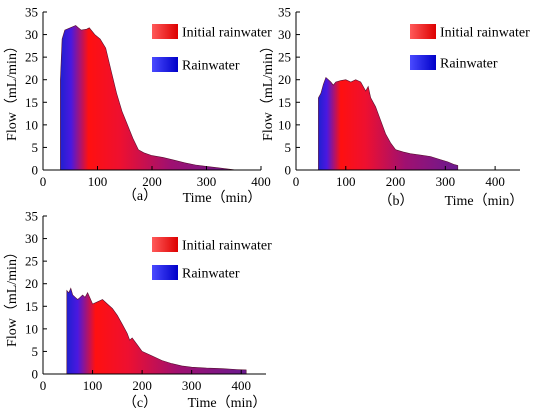 This screenshot has width=550, height=416. I want to click on panel-label: （c）, so click(140, 403).